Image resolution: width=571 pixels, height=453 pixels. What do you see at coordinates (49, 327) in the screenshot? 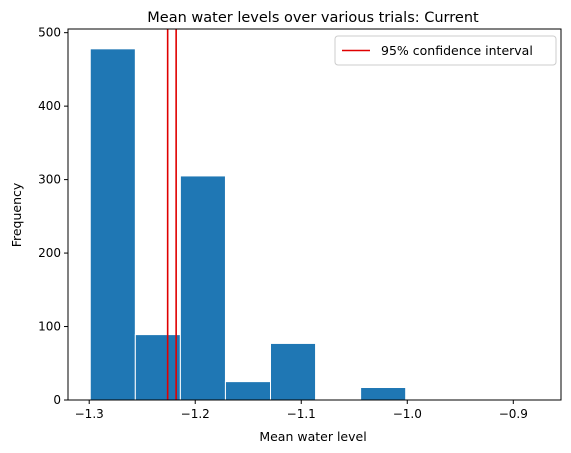
I see `y-tick-label: 100` at bounding box center [49, 327].